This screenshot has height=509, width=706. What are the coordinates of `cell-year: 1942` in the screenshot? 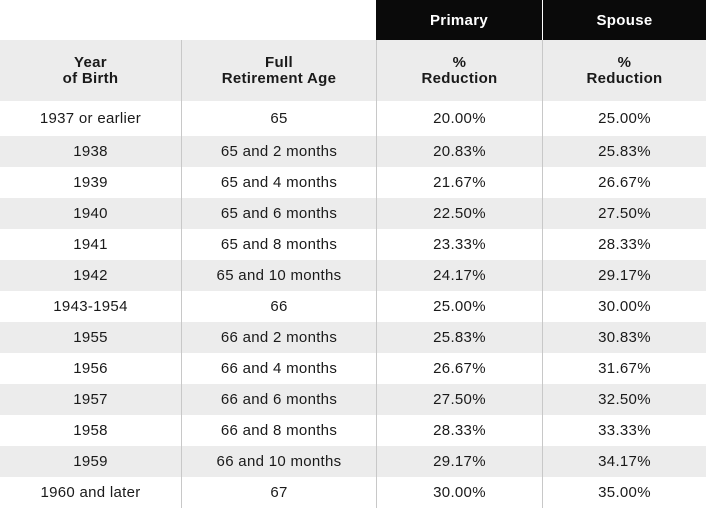 It's located at (90, 275).